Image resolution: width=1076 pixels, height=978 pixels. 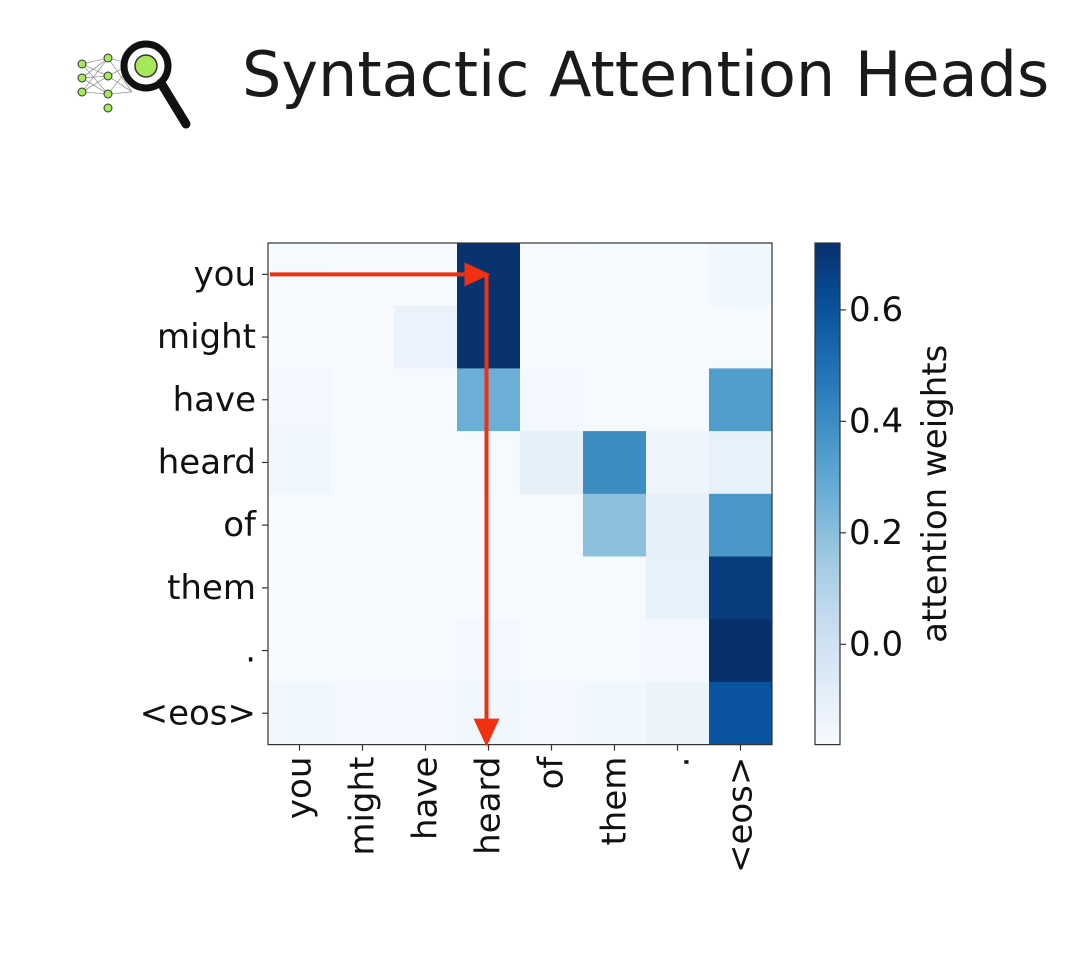 I want to click on page-title: Syntactic Attention Heads, so click(x=646, y=74).